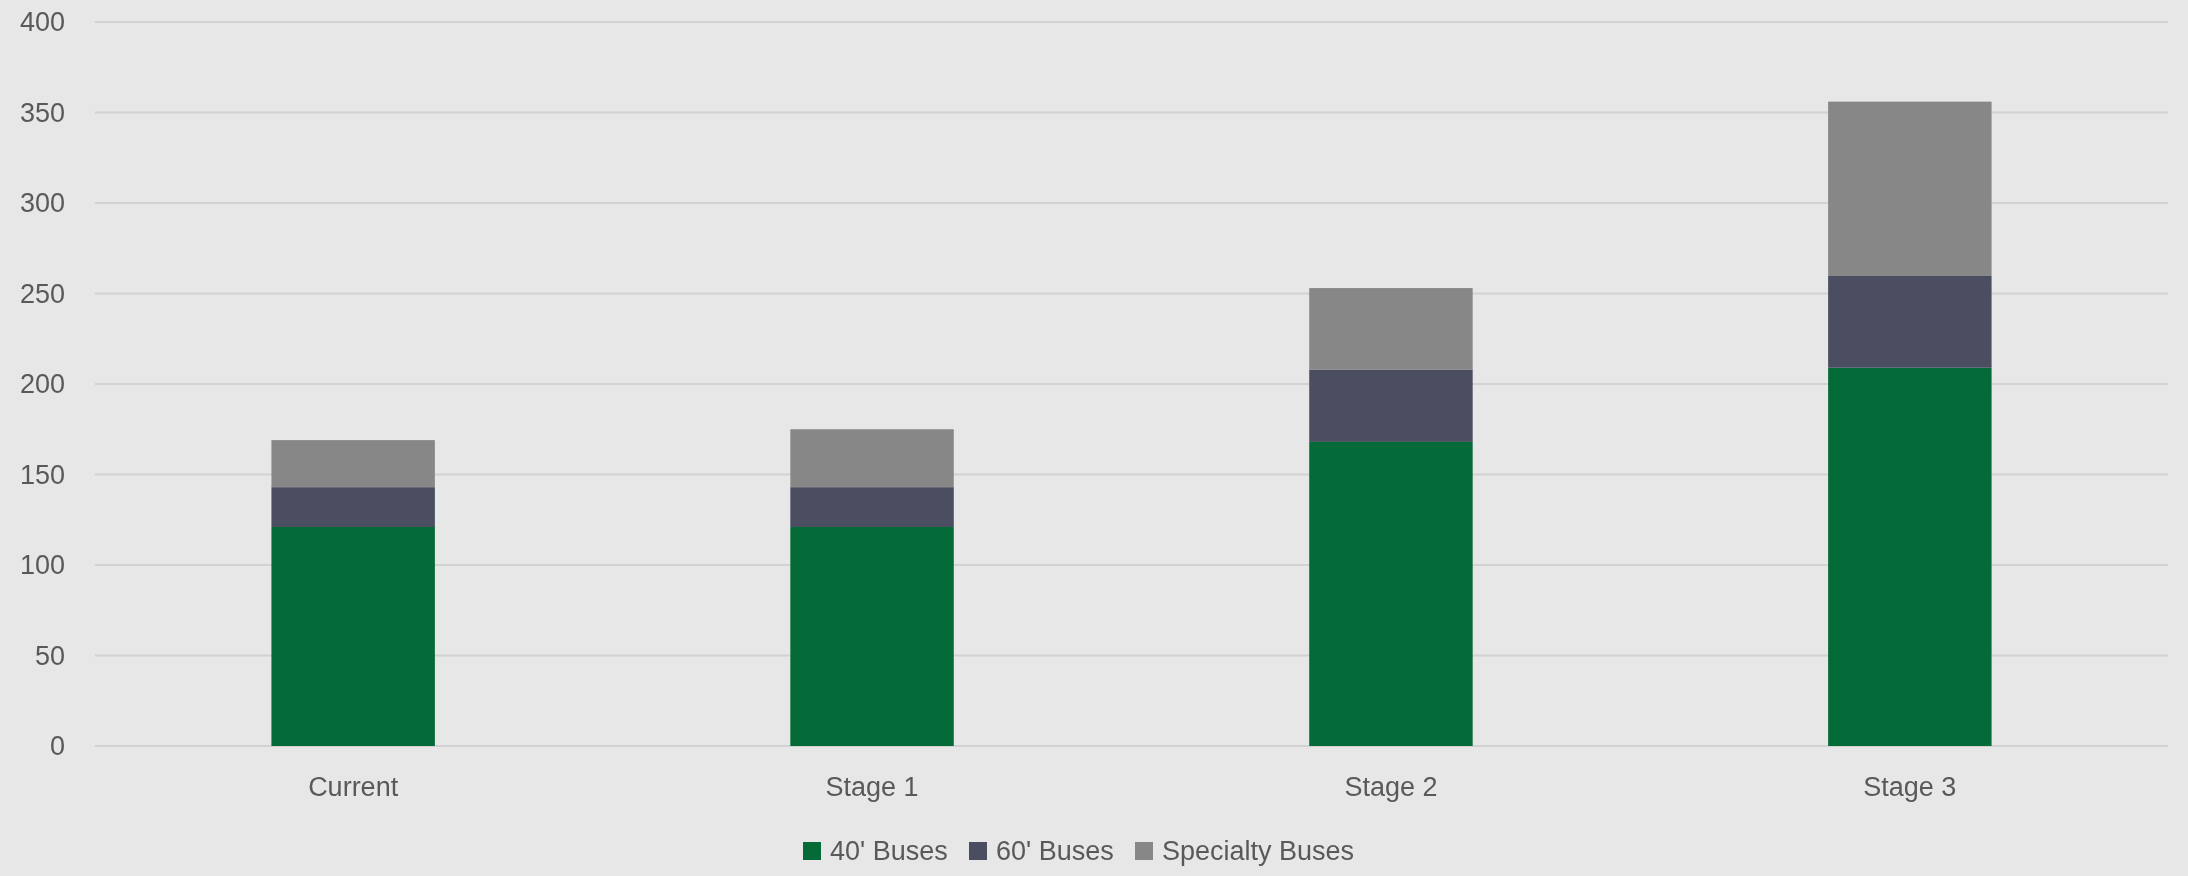 This screenshot has width=2188, height=876. Describe the element at coordinates (42, 384) in the screenshot. I see `y-tick-label: 200` at that location.